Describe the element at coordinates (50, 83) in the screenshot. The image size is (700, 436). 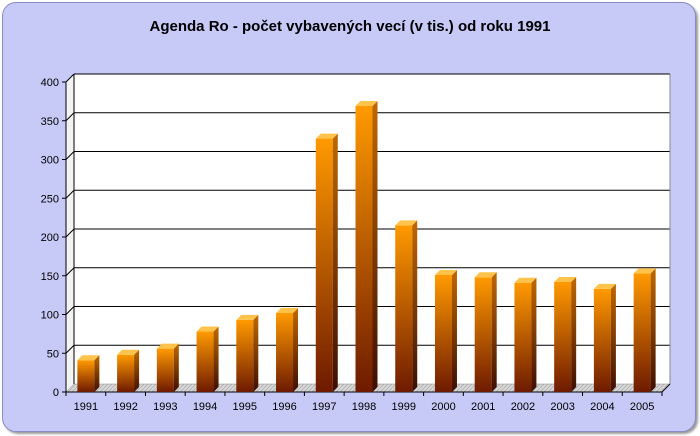
I see `y-tick-label: 400` at that location.